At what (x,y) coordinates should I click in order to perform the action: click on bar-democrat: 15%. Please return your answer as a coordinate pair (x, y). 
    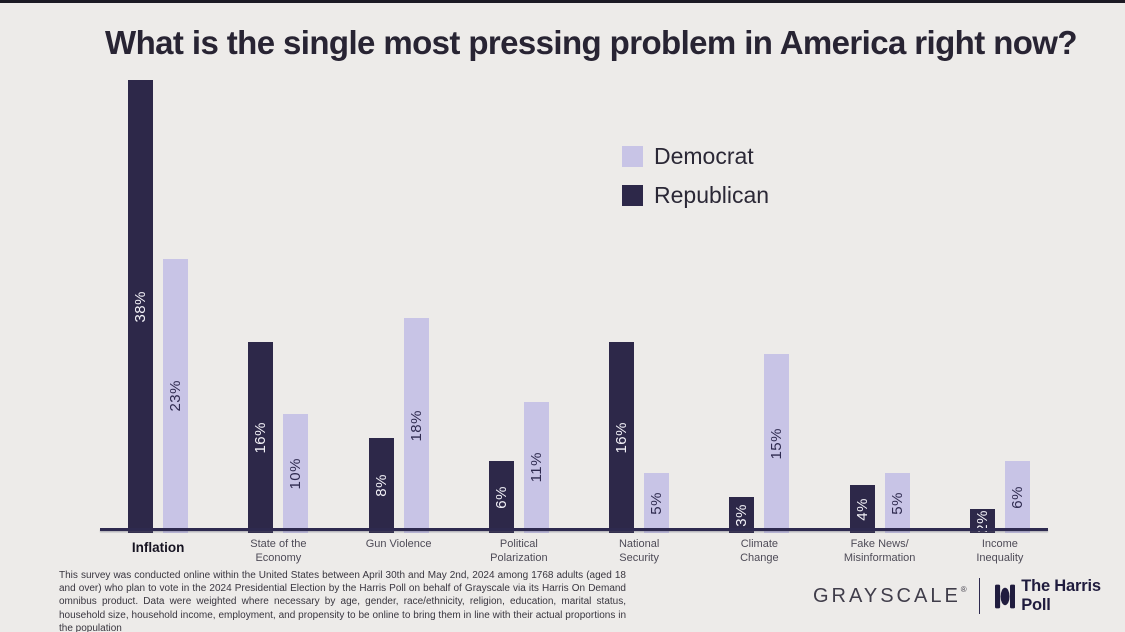
    Looking at the image, I should click on (777, 443).